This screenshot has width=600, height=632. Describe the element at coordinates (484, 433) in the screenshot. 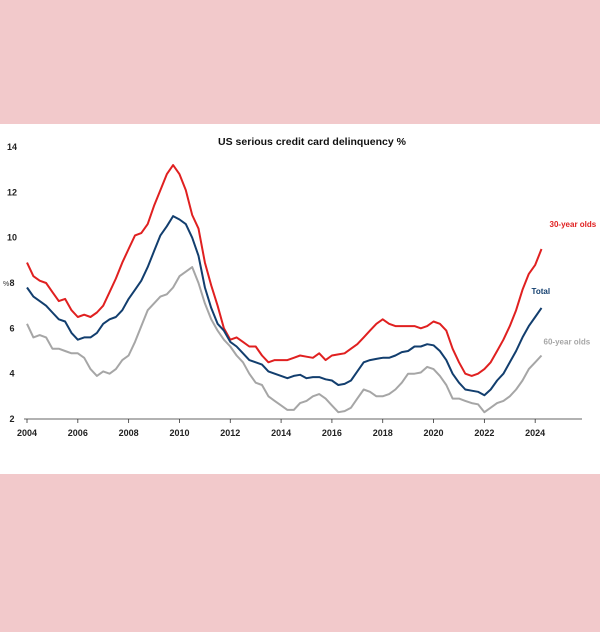

I see `x-tick-label: 2022` at that location.